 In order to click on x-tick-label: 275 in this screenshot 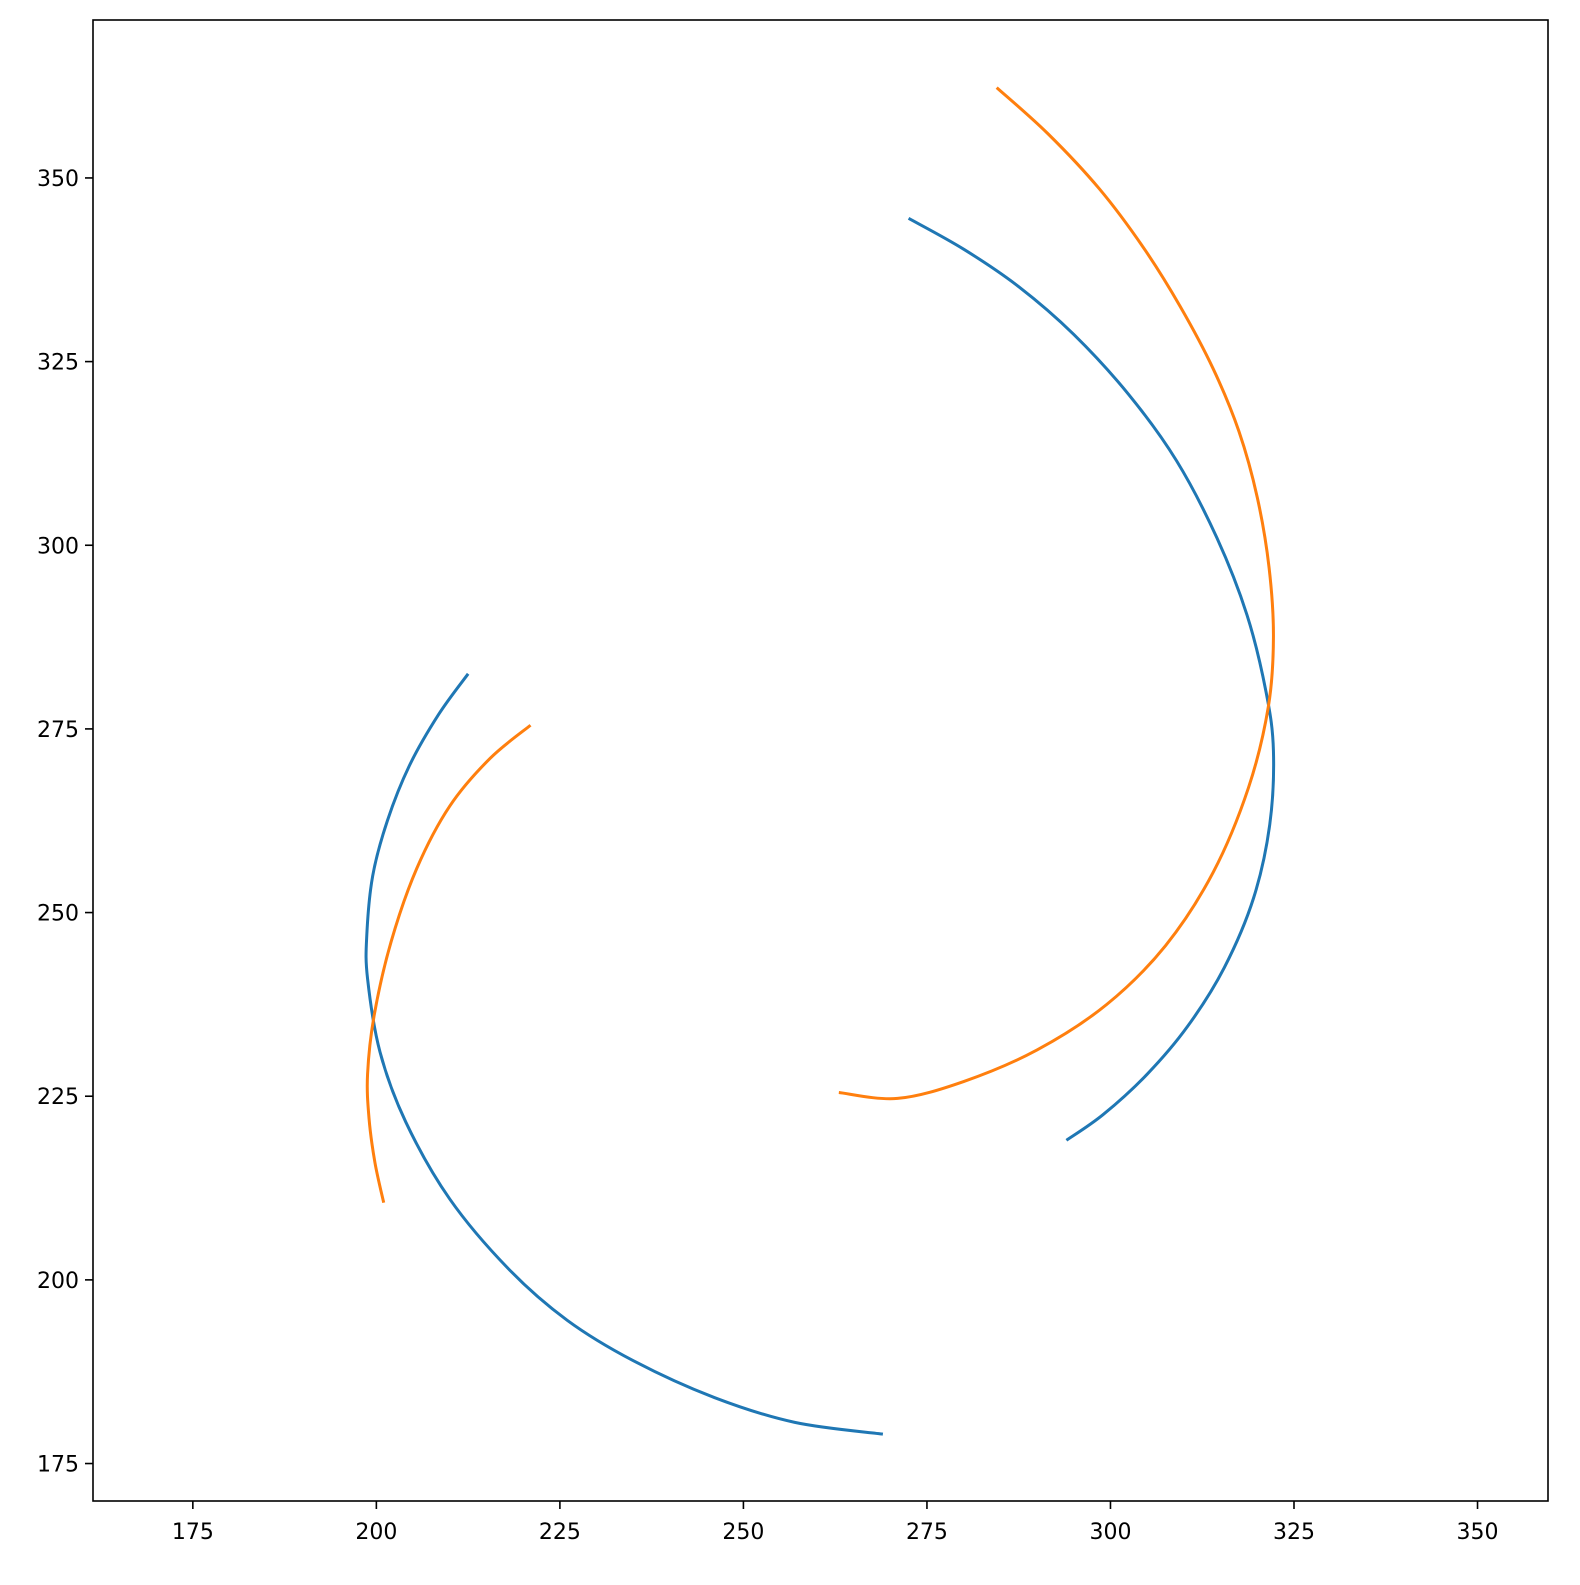, I will do `click(927, 1532)`.